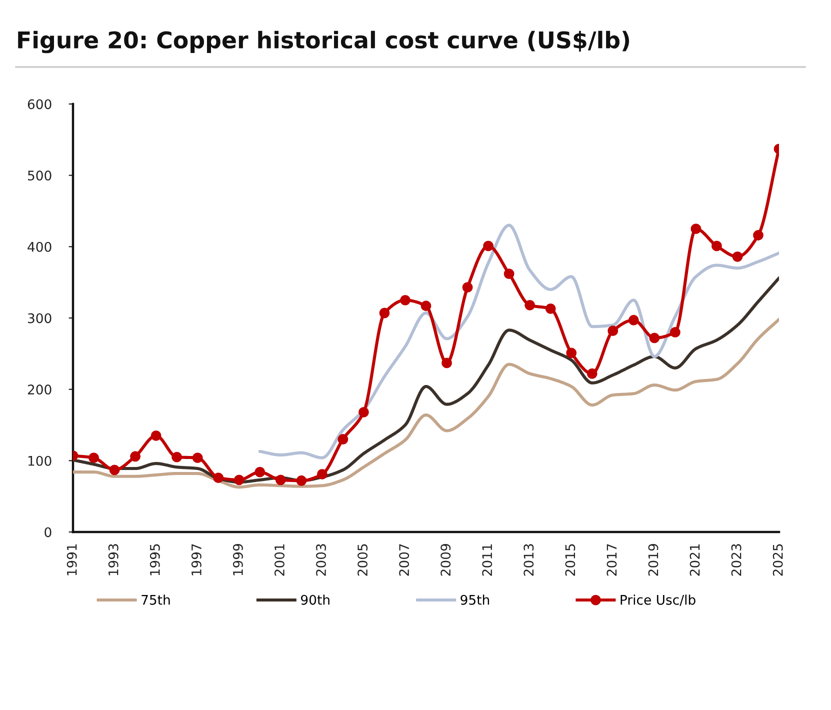 This screenshot has height=710, width=831. Describe the element at coordinates (40, 175) in the screenshot. I see `y-tick-label: 500` at that location.